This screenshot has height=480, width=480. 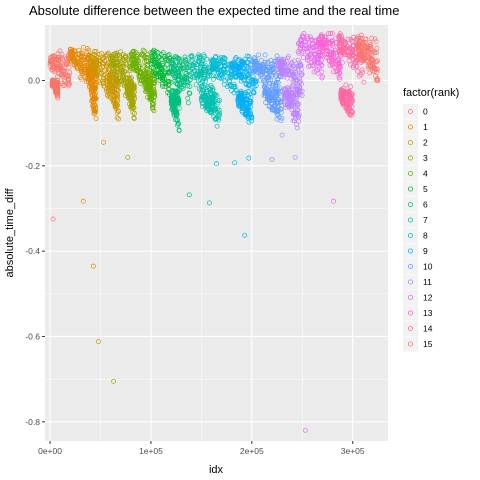 What do you see at coordinates (425, 143) in the screenshot?
I see `legend-label-2: 2` at bounding box center [425, 143].